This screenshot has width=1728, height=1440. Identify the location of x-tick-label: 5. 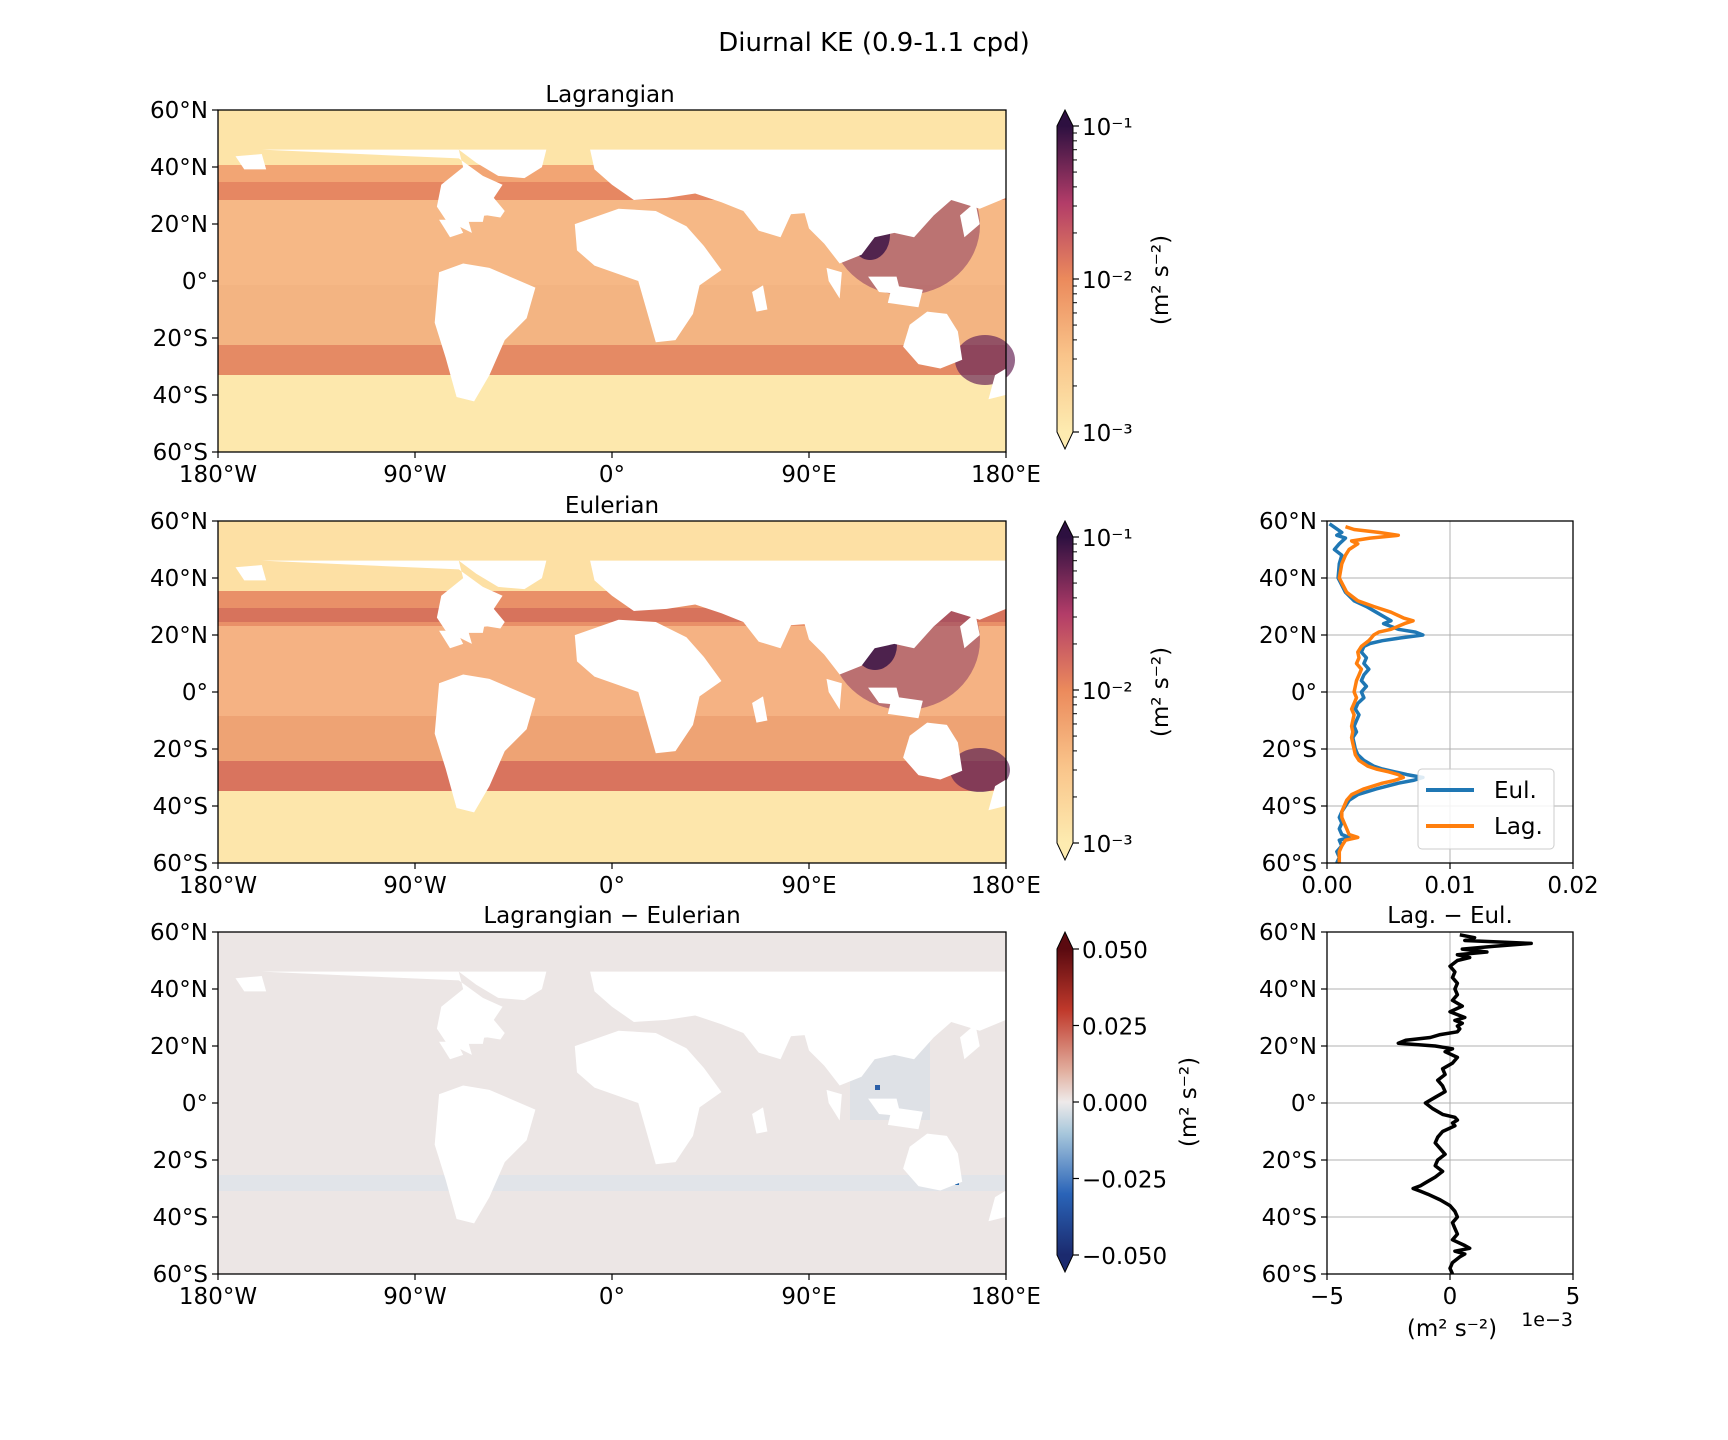
(1573, 1297).